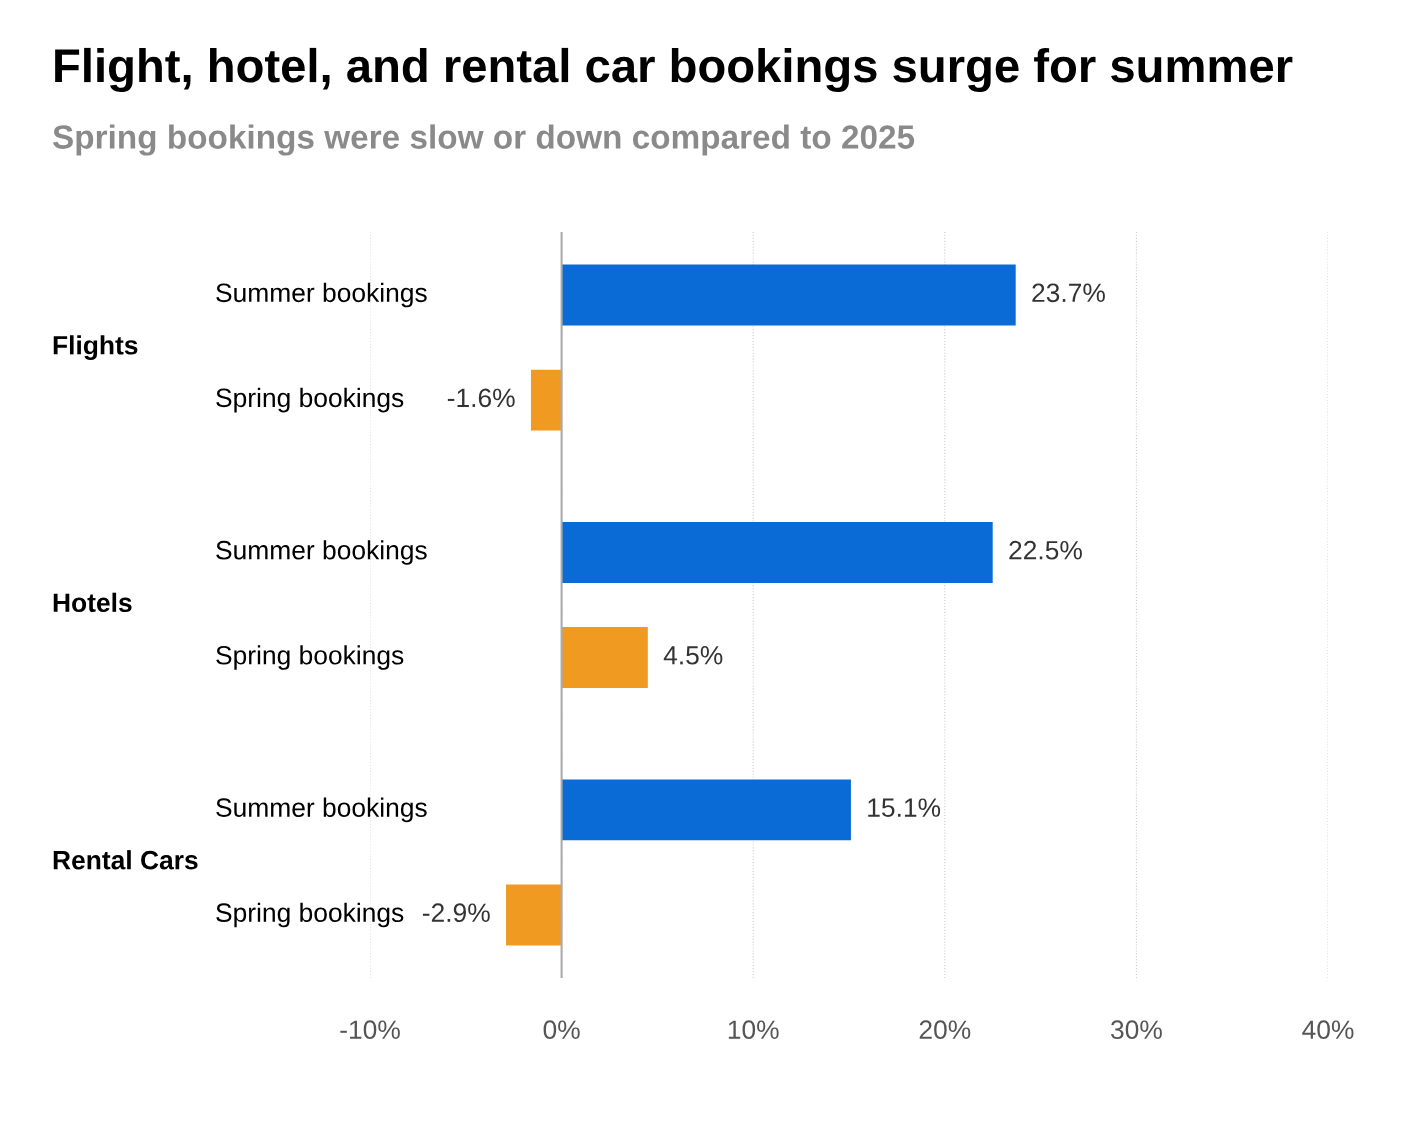  I want to click on x-tick-label: 20%, so click(945, 1030).